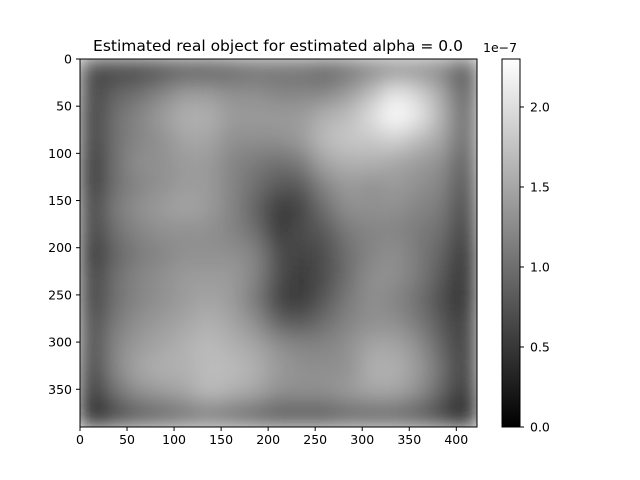 The height and width of the screenshot is (480, 640). Describe the element at coordinates (540, 427) in the screenshot. I see `colorbar-tick-label: 0.0` at that location.